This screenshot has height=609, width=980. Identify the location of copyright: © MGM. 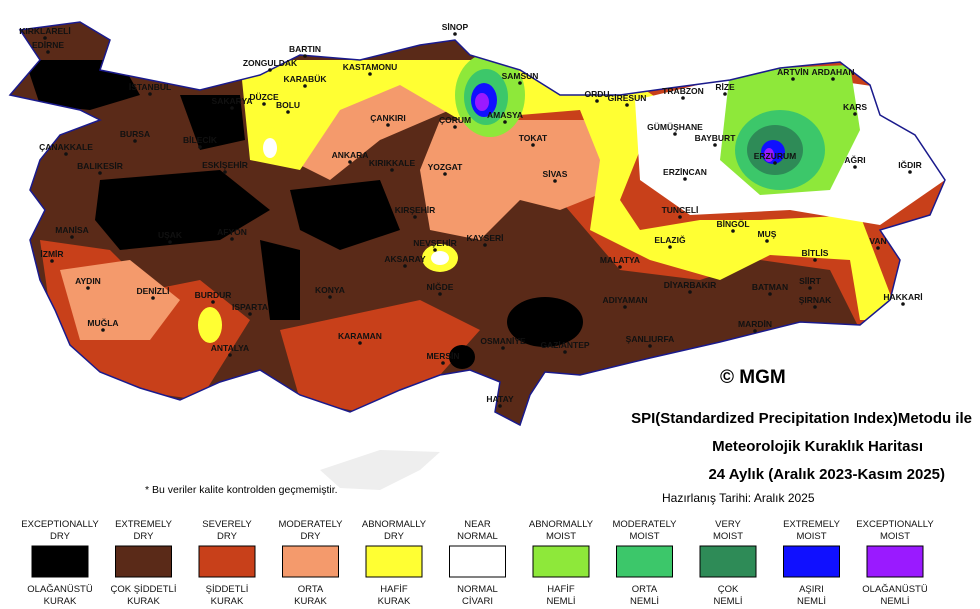
(753, 377).